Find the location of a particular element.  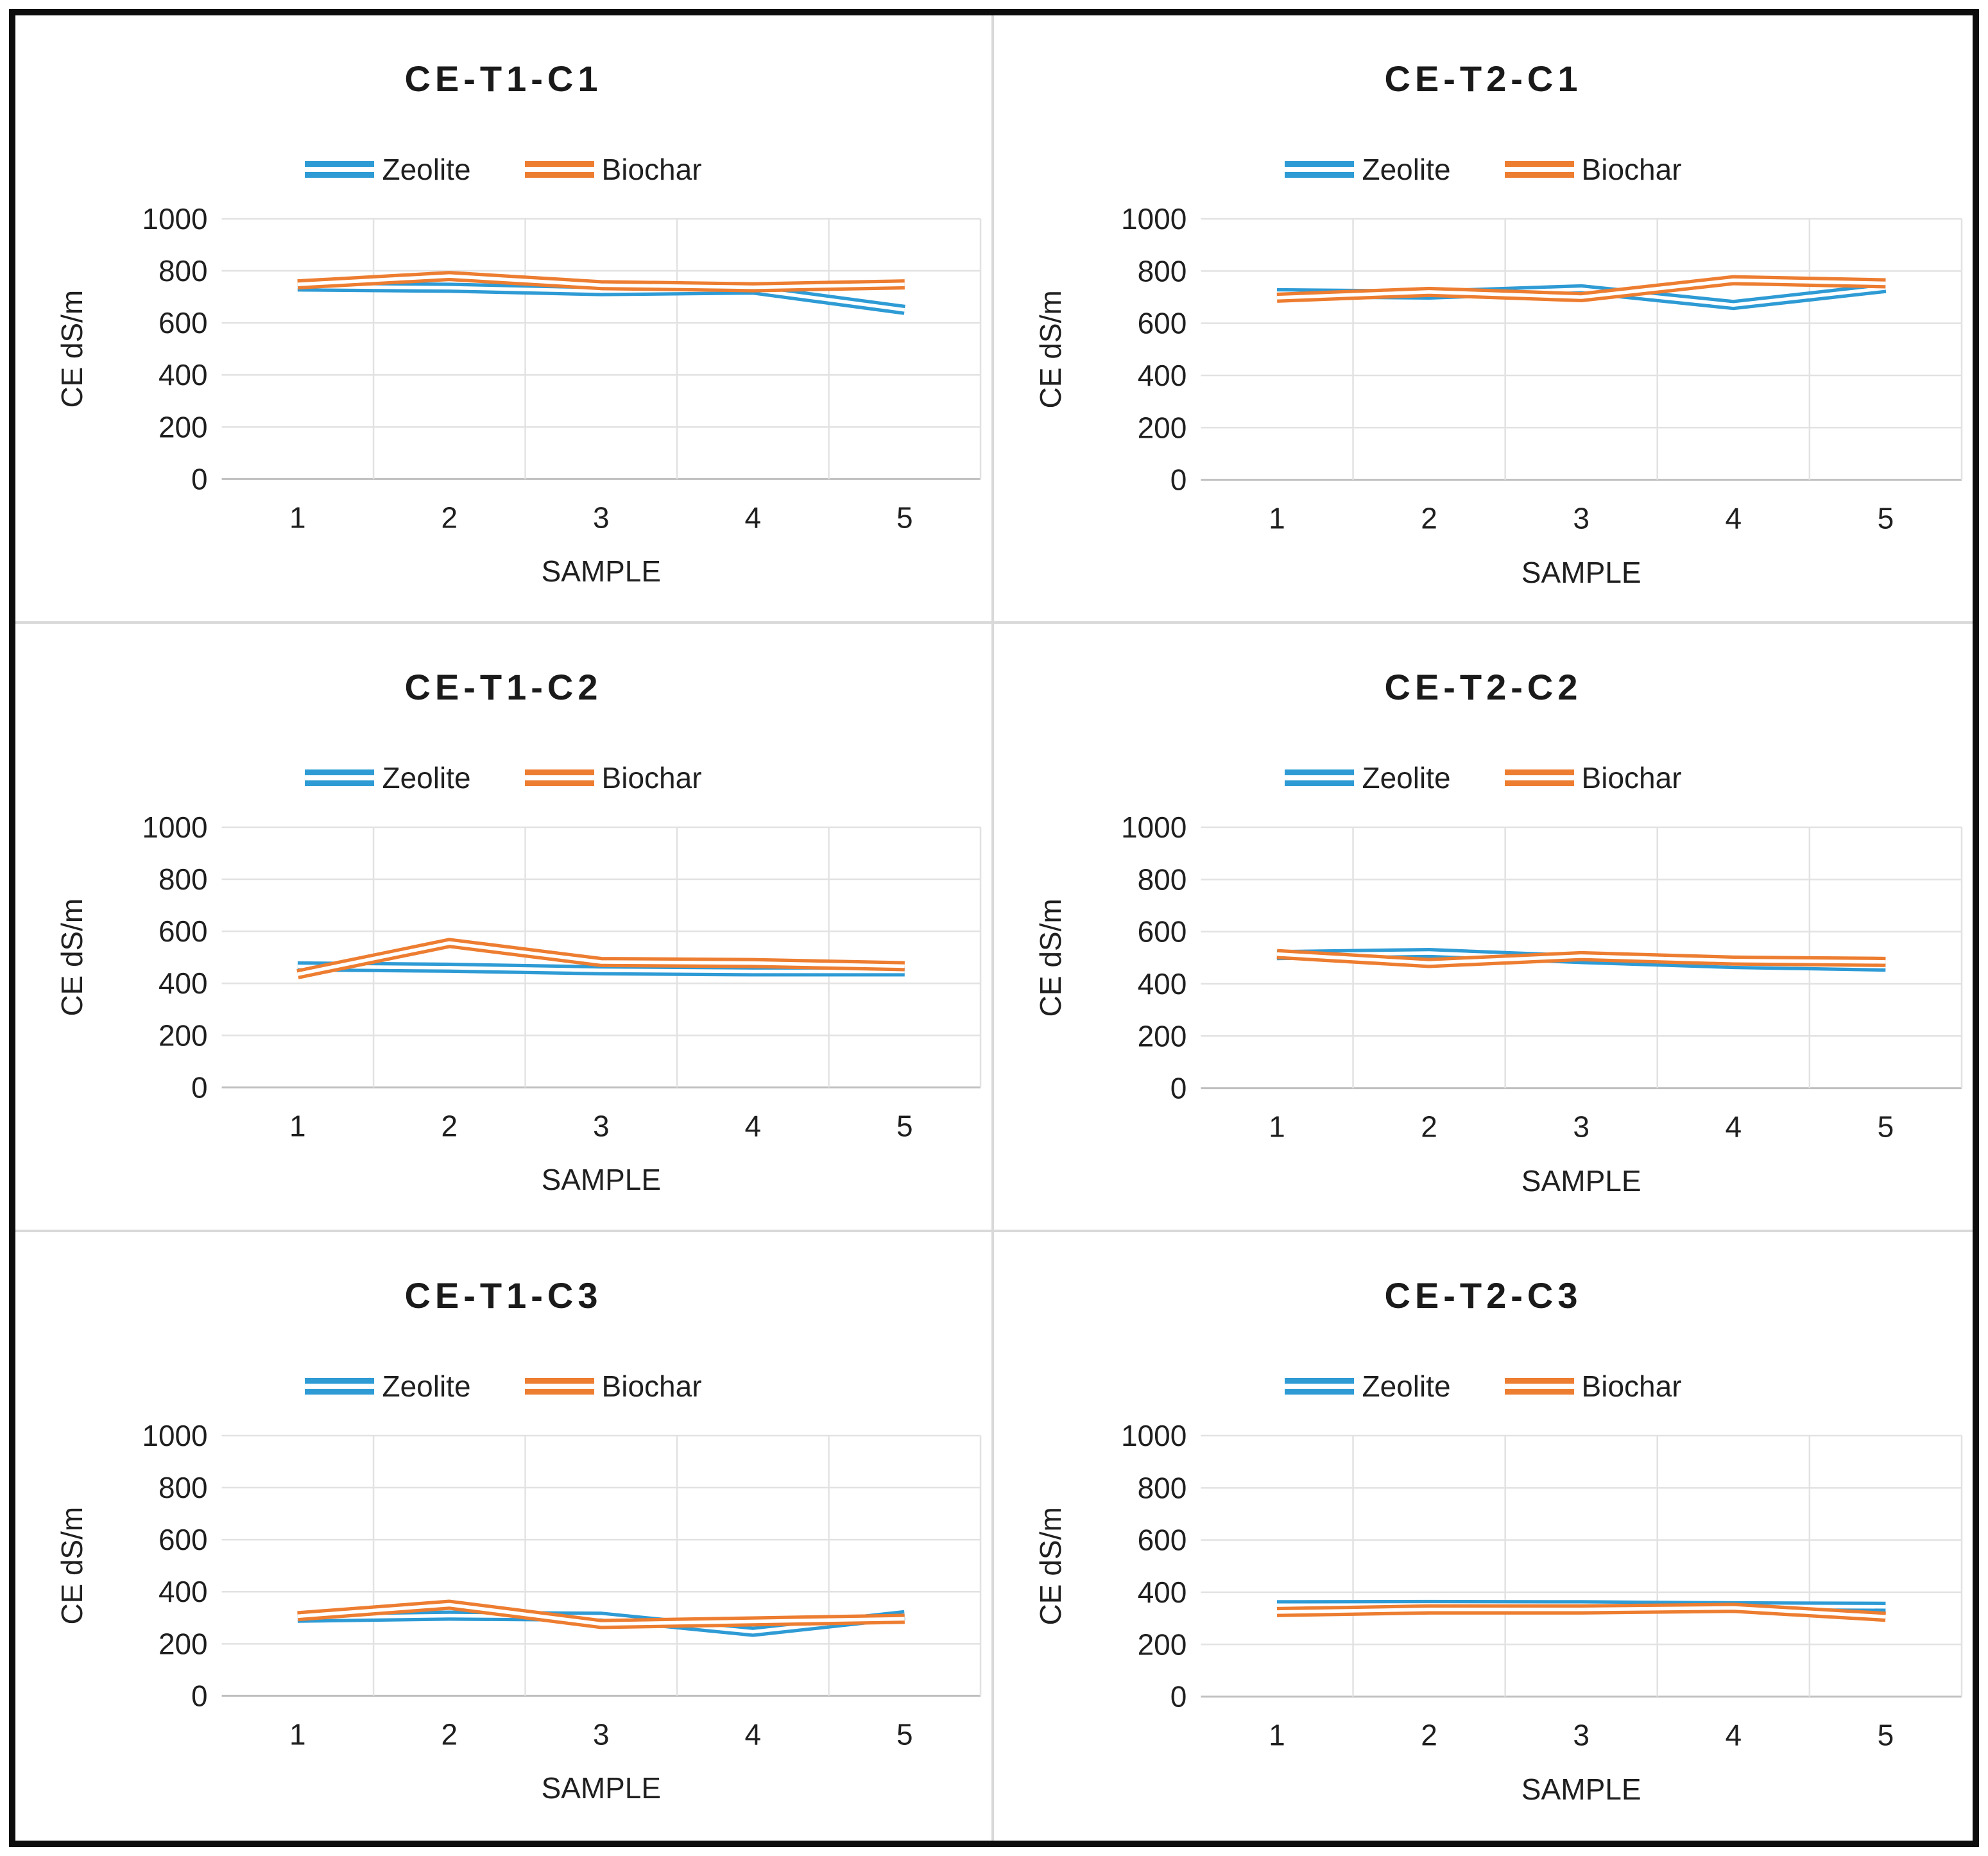

chart-title: CE-T1-C3 is located at coordinates (503, 1295).